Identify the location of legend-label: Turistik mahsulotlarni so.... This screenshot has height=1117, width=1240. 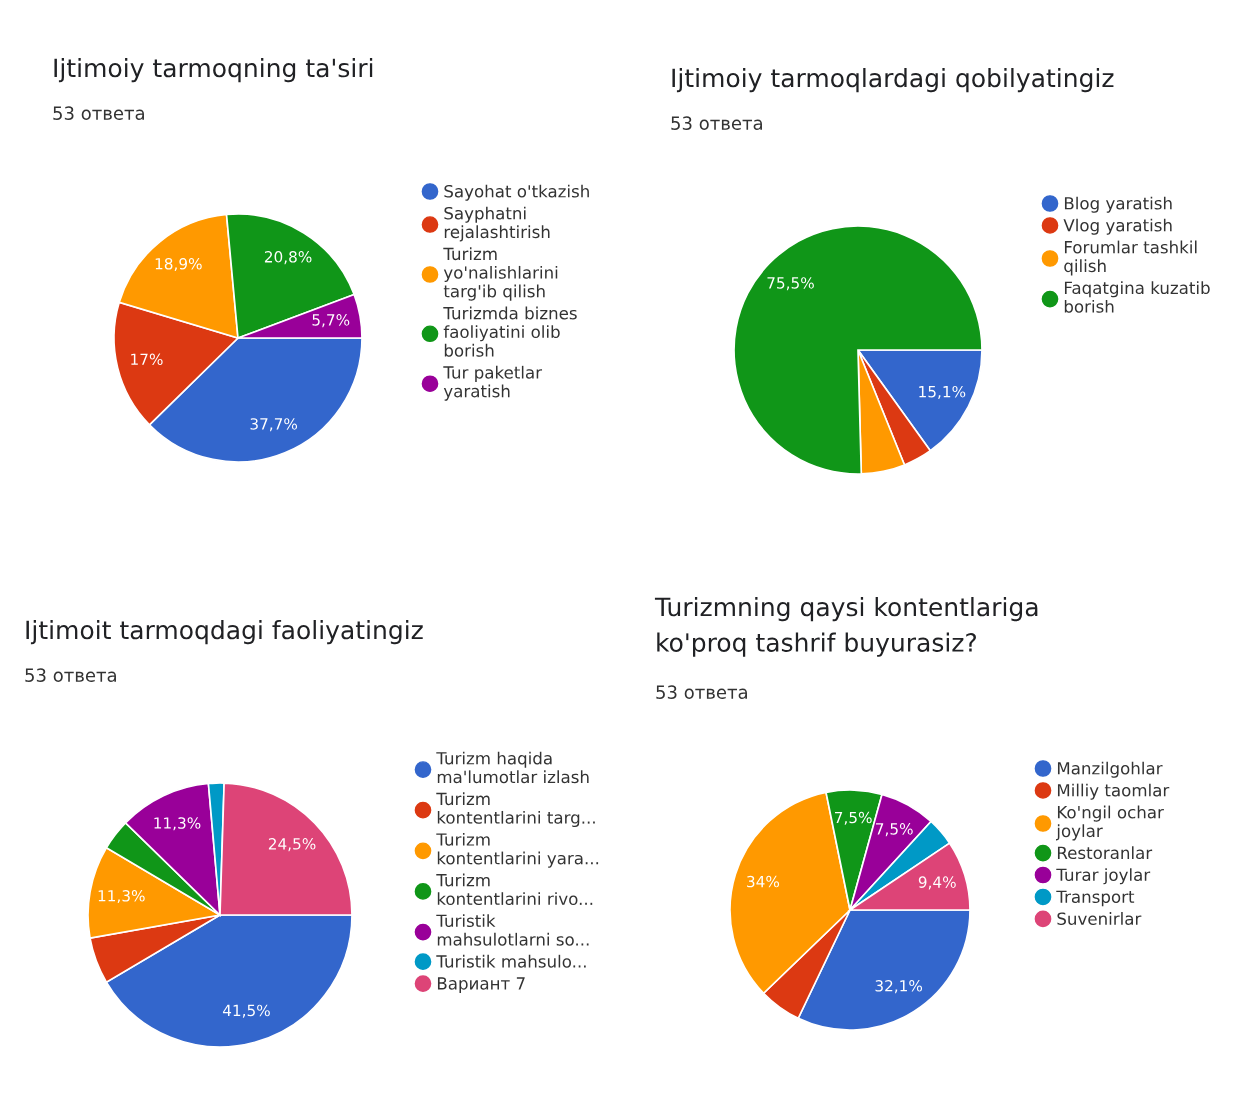
(512, 930).